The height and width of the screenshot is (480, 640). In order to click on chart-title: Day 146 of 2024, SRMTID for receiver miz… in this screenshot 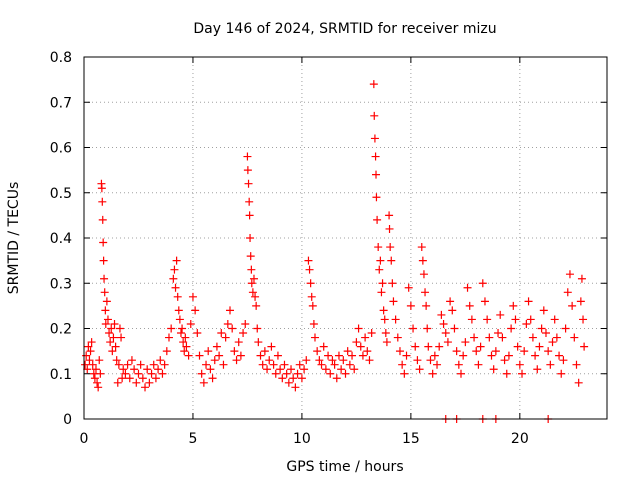, I will do `click(344, 29)`.